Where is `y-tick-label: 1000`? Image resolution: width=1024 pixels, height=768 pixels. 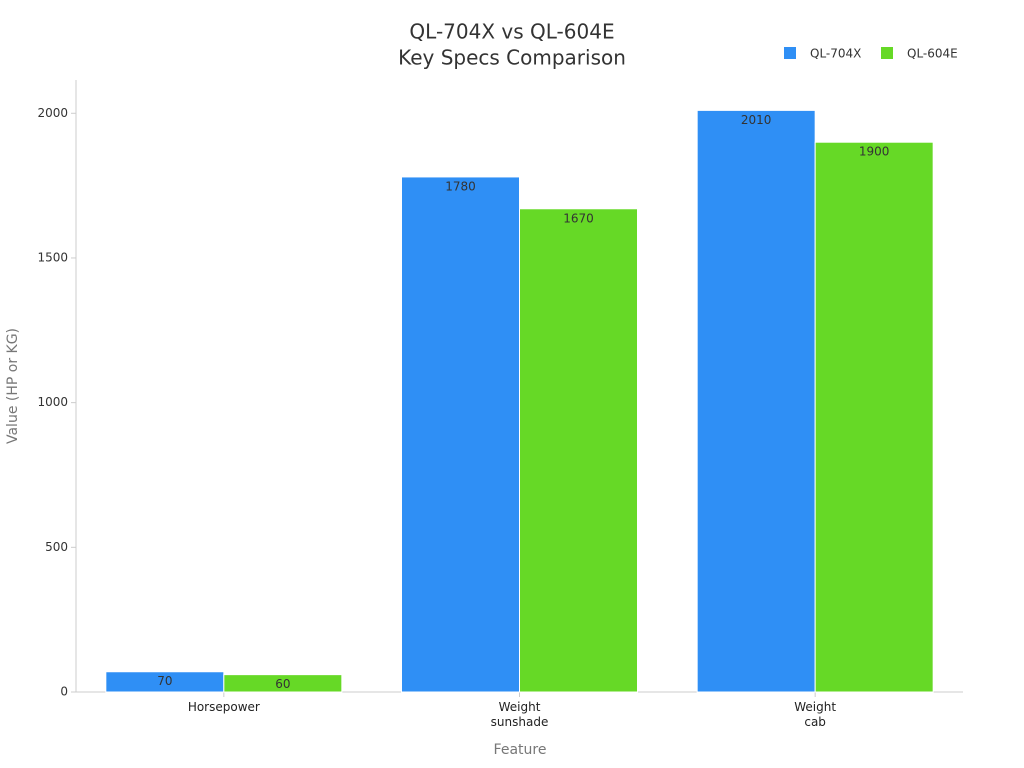
y-tick-label: 1000 is located at coordinates (52, 402).